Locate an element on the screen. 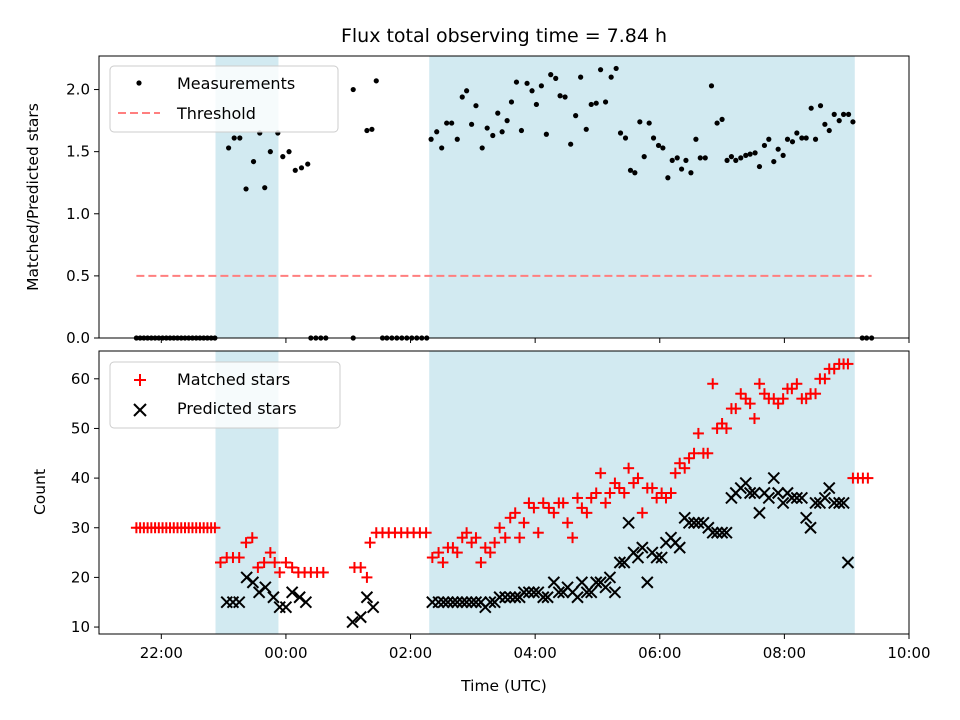  y-tick-label: 20 is located at coordinates (80, 577).